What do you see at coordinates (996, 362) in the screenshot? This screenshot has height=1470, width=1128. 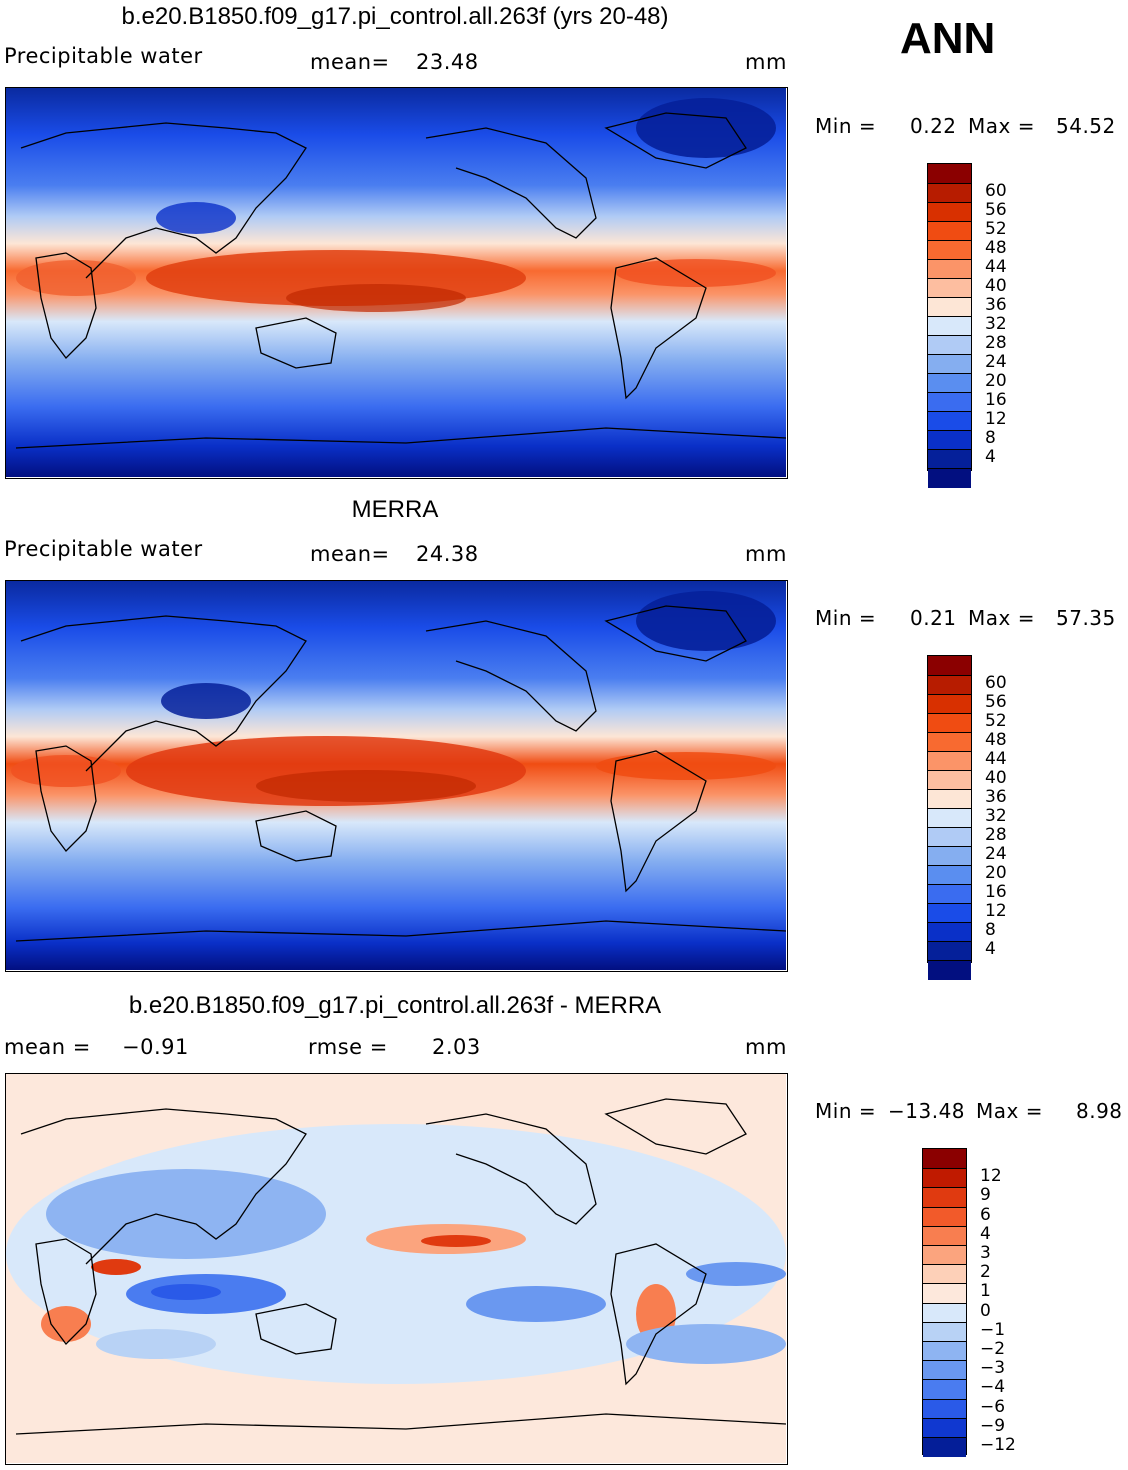 I see `colorbar-tick-label: 24` at bounding box center [996, 362].